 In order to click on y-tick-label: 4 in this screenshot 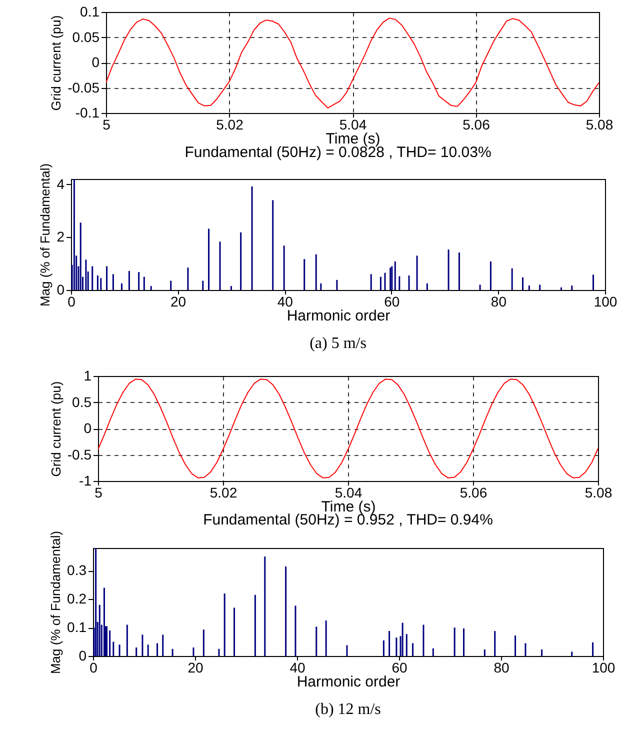, I will do `click(60, 184)`.